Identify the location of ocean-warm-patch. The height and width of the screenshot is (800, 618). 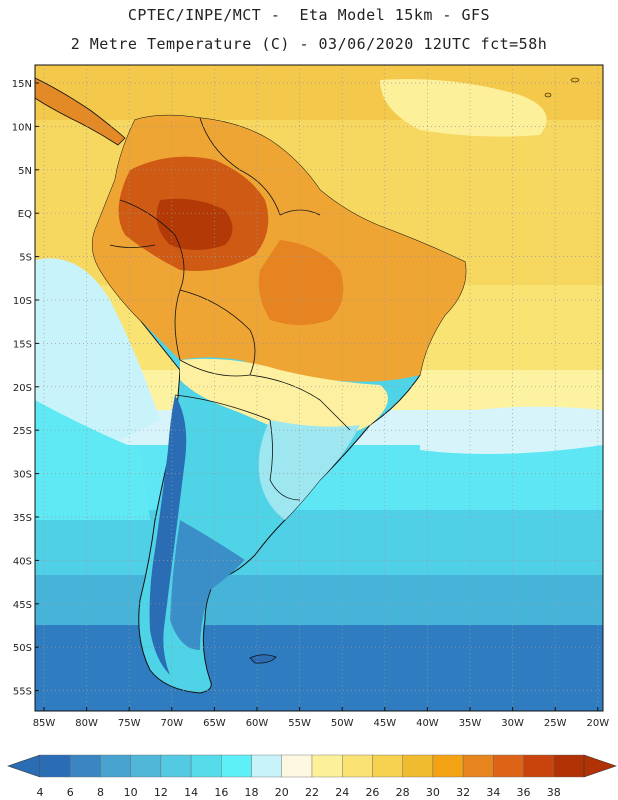
(463, 108).